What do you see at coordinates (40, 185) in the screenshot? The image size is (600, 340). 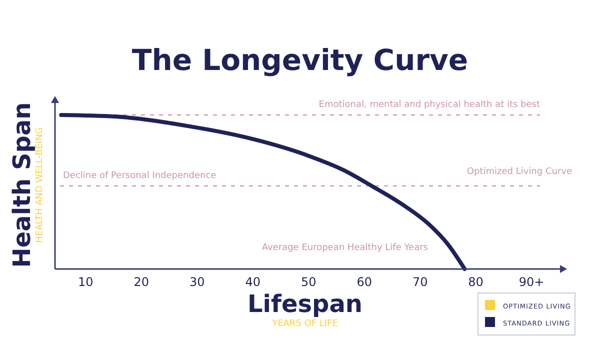 I see `text: HEALTH AND WELL-BEING` at bounding box center [40, 185].